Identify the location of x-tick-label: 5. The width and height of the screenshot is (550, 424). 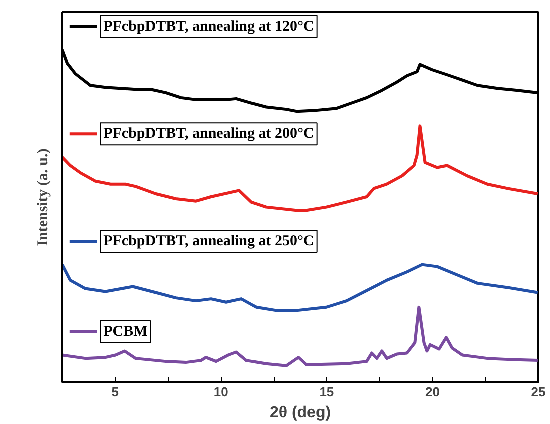
(116, 392).